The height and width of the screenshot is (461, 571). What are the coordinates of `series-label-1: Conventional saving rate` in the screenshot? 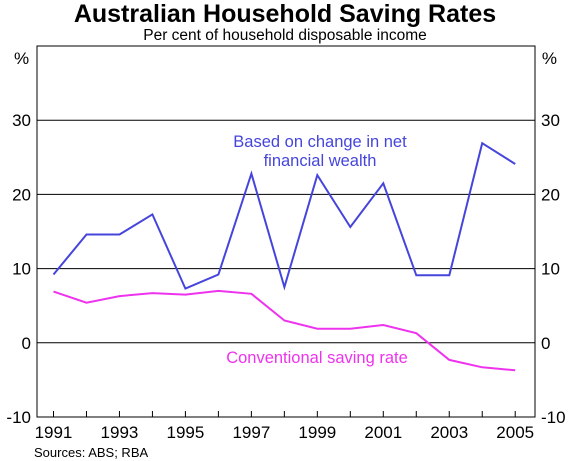 It's located at (317, 358).